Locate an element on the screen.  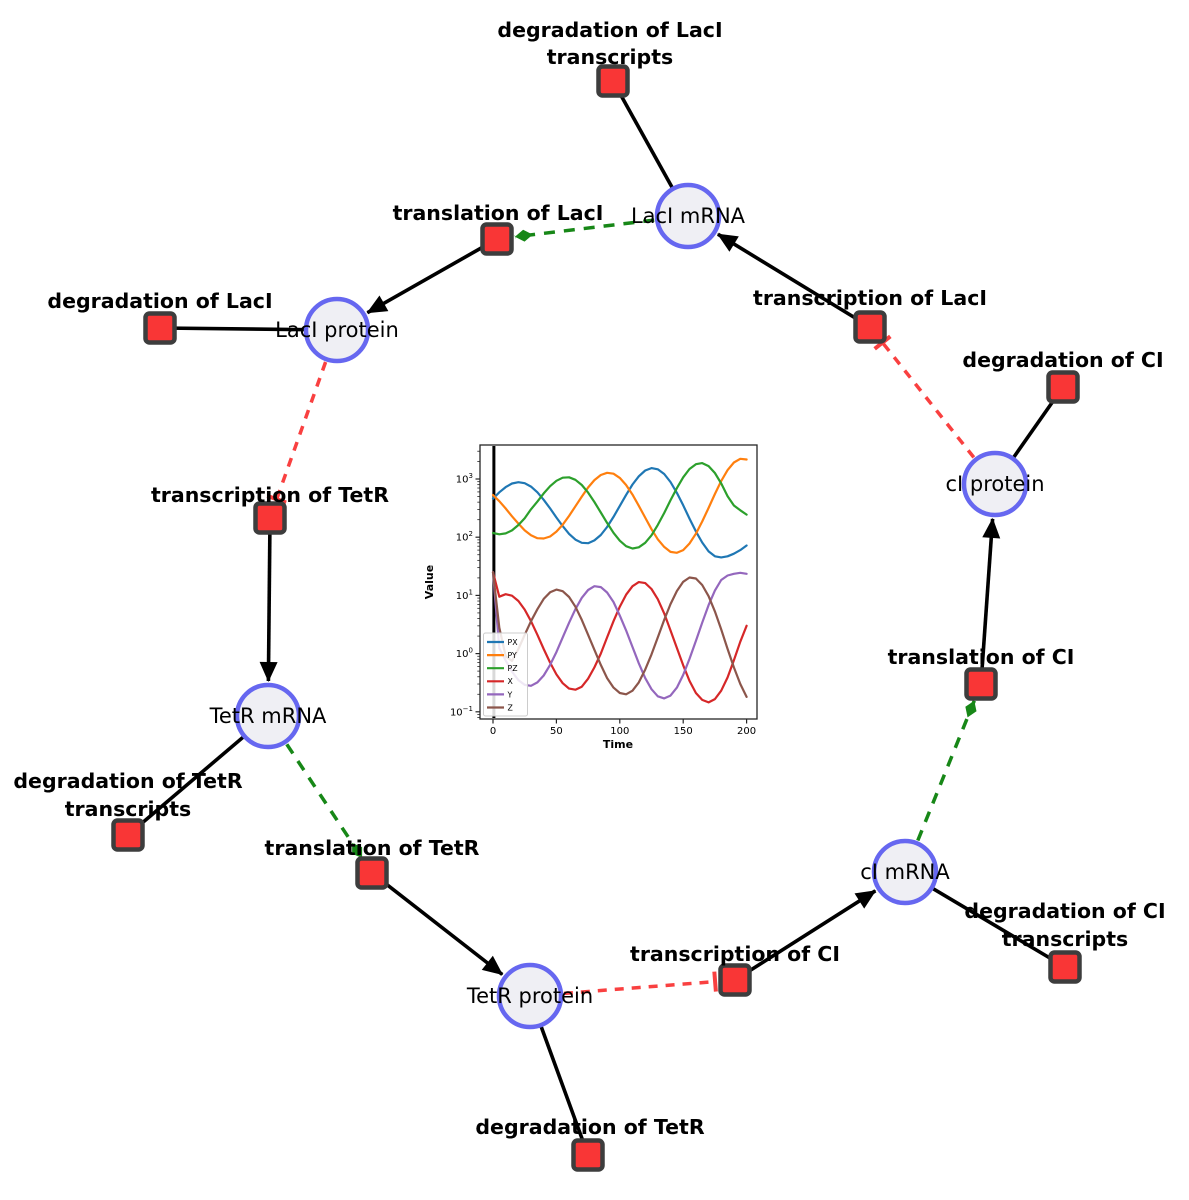
y-tick-label: 10³ is located at coordinates (464, 479).